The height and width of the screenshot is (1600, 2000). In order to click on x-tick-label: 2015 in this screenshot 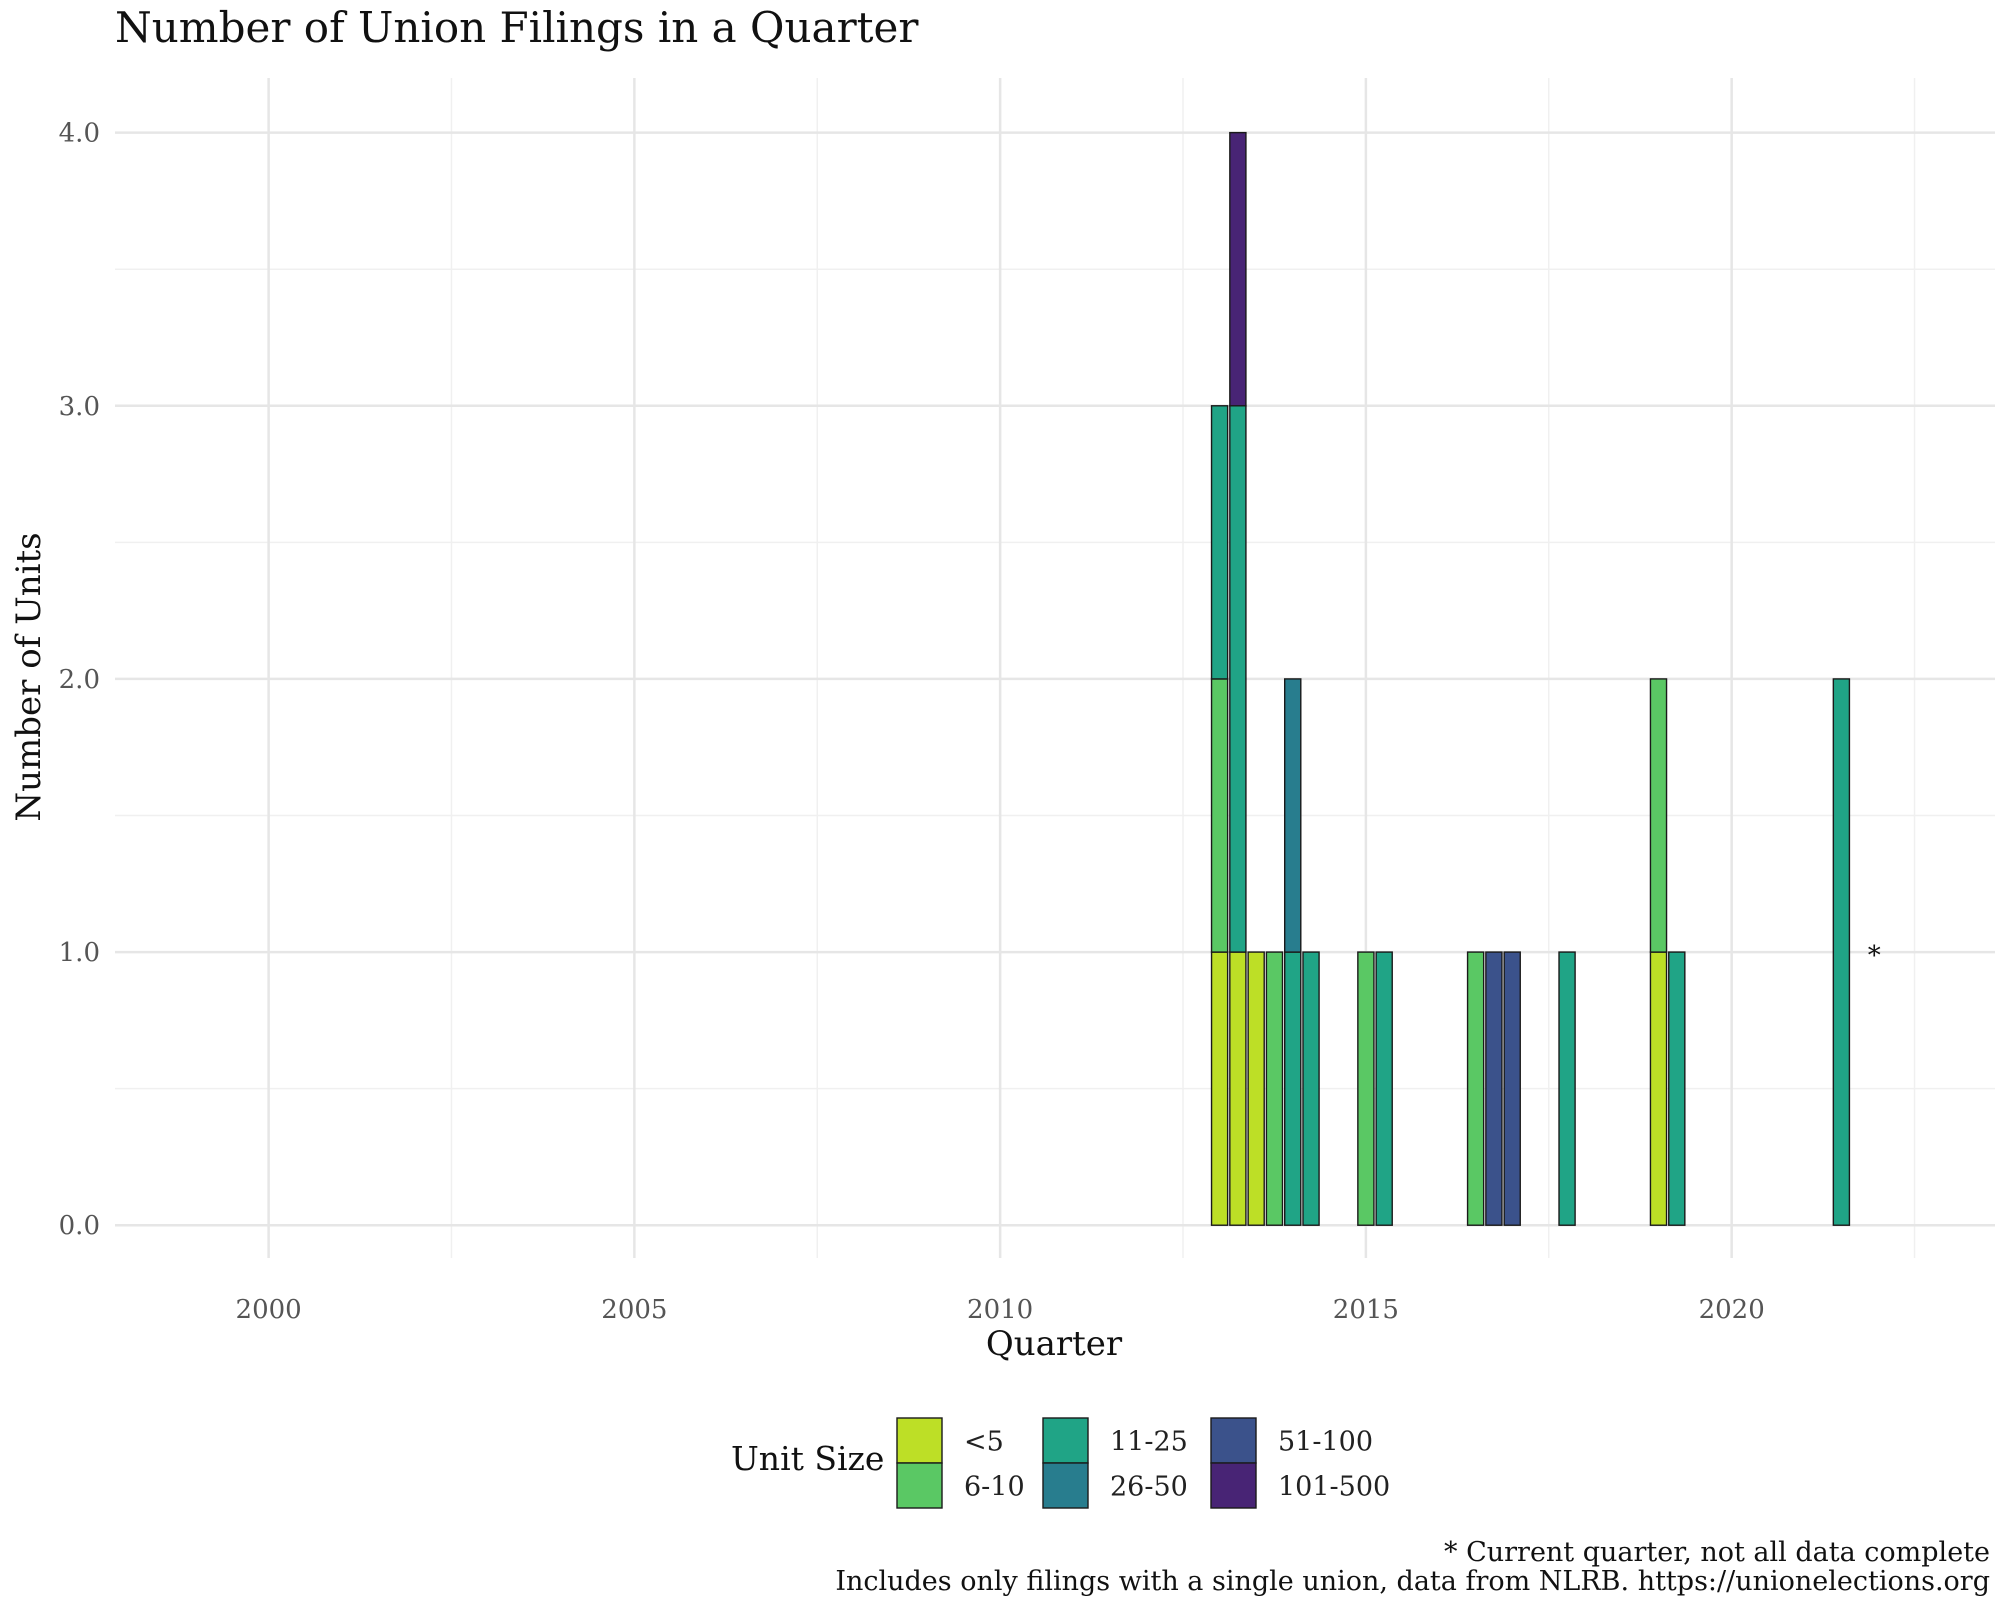, I will do `click(1366, 1310)`.